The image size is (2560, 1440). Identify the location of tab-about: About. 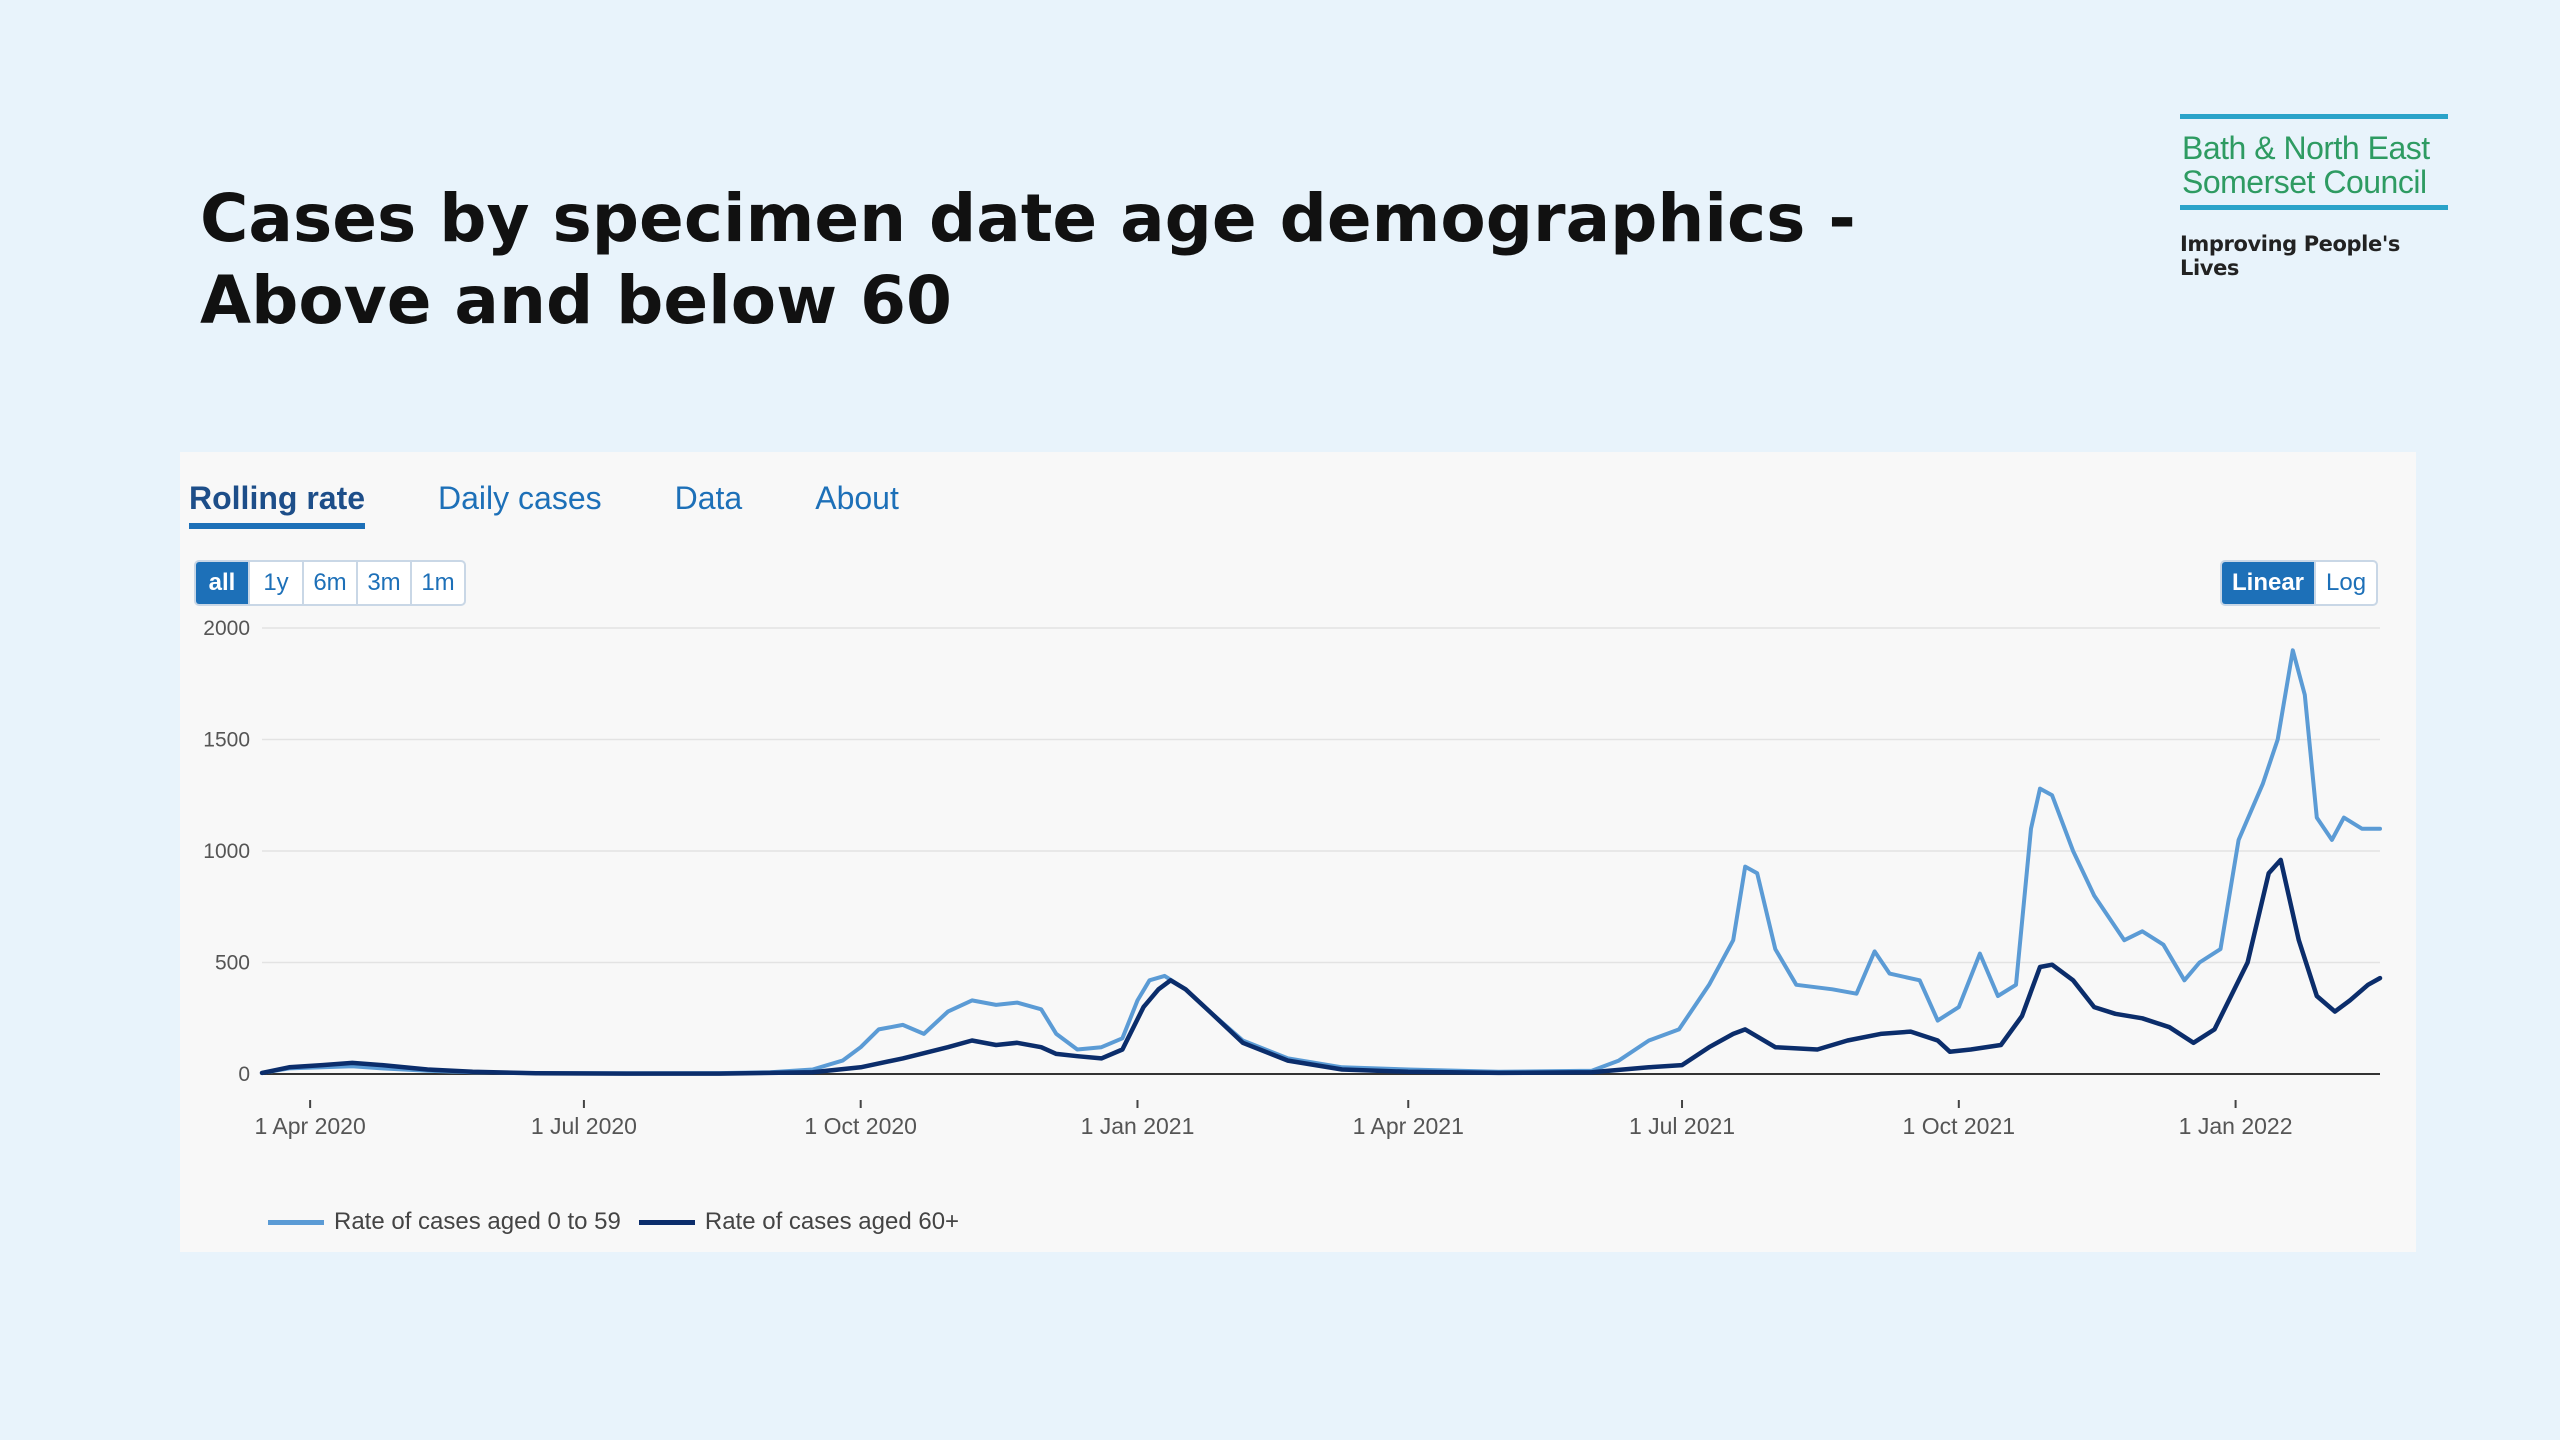
(857, 498).